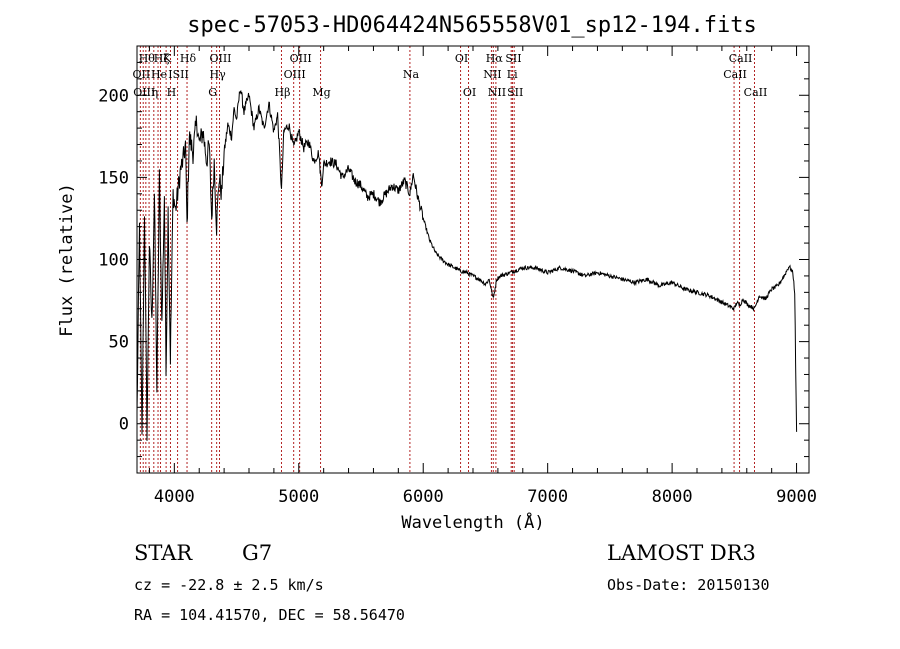 Image resolution: width=900 pixels, height=649 pixels. What do you see at coordinates (269, 615) in the screenshot?
I see `coordinates-readout: RA = 104.41570, DEC = 58.56470` at bounding box center [269, 615].